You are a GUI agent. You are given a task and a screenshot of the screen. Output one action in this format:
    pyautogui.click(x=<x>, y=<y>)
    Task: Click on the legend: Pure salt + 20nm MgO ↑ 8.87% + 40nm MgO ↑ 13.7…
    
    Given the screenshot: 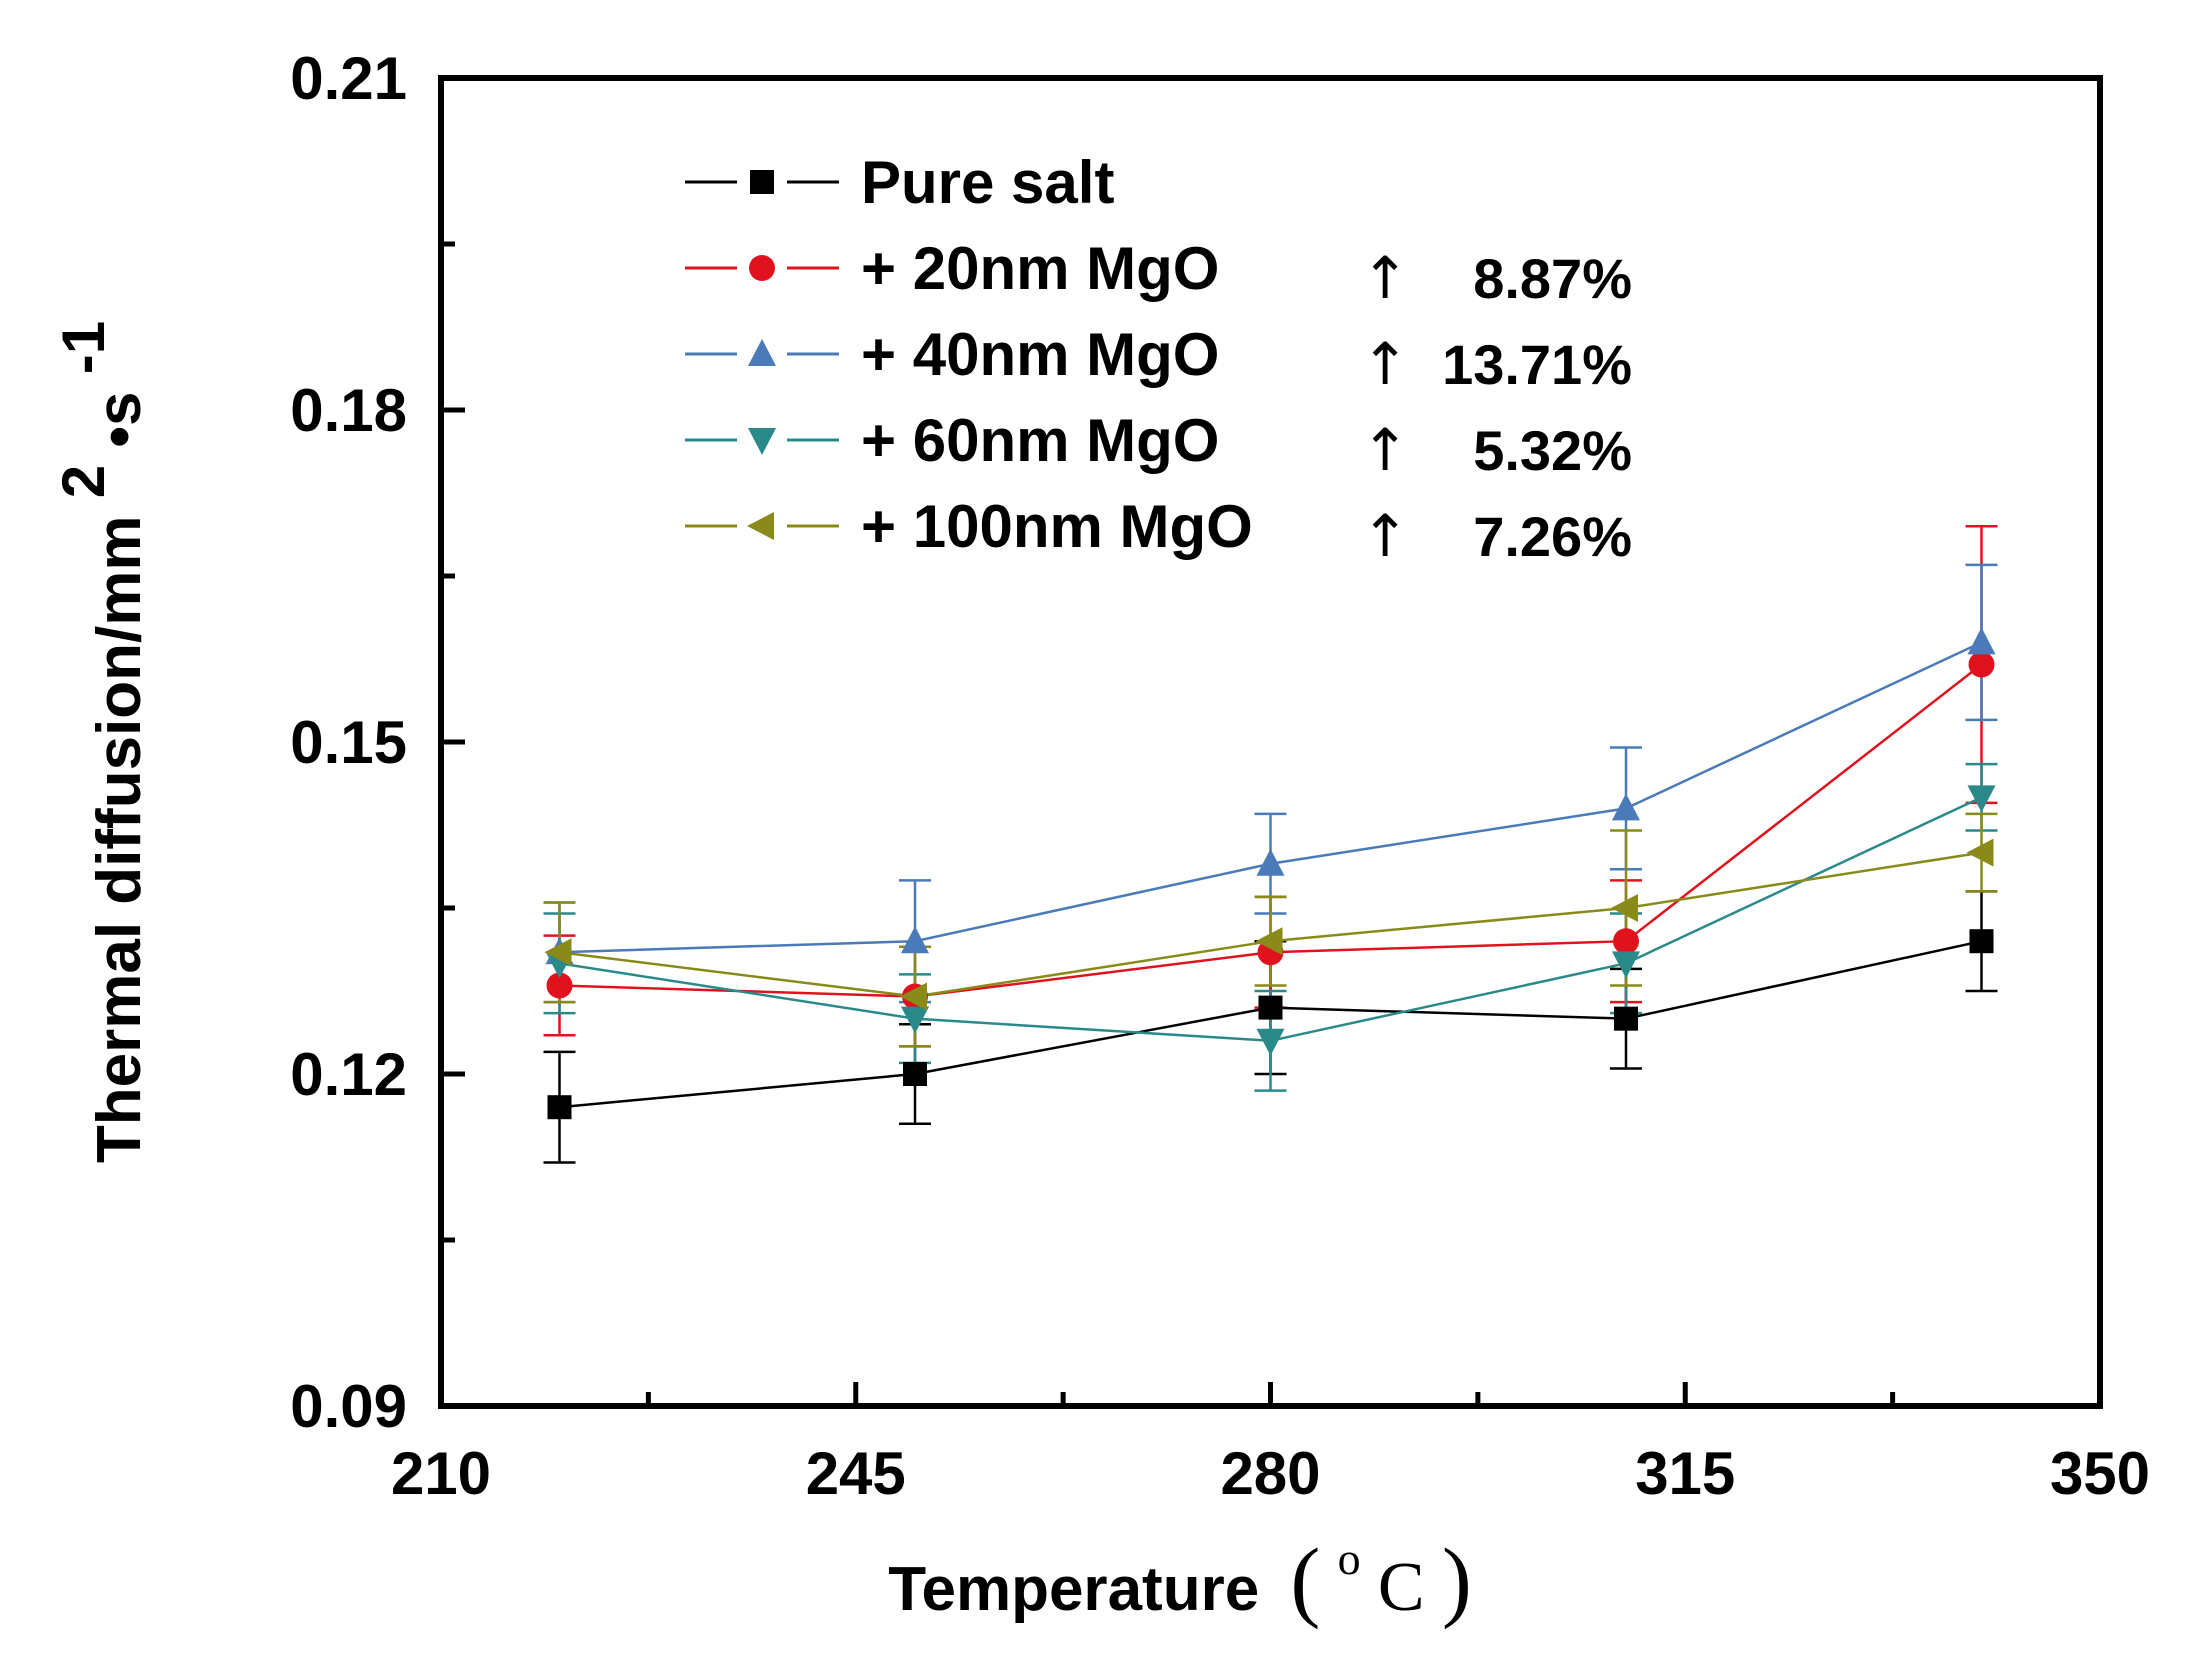 What is the action you would take?
    pyautogui.click(x=1158, y=359)
    